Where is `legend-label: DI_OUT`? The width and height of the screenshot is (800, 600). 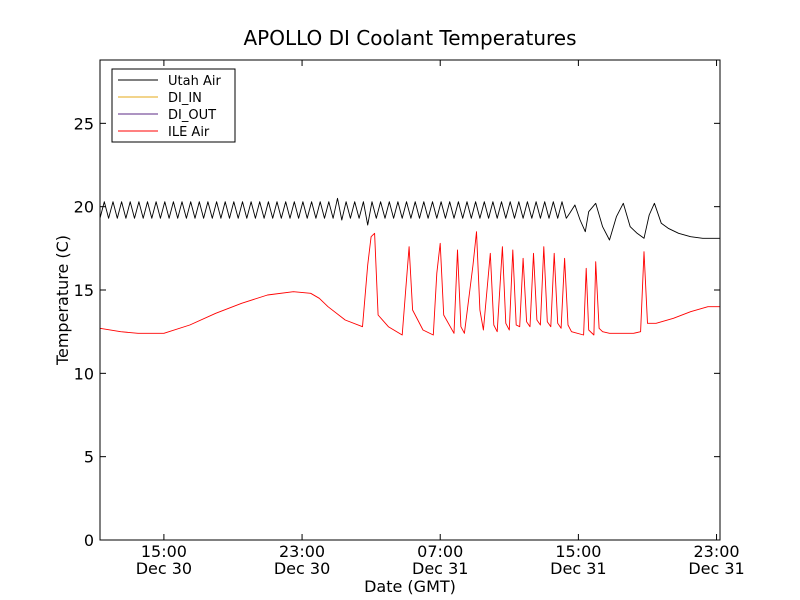
legend-label: DI_OUT is located at coordinates (192, 115).